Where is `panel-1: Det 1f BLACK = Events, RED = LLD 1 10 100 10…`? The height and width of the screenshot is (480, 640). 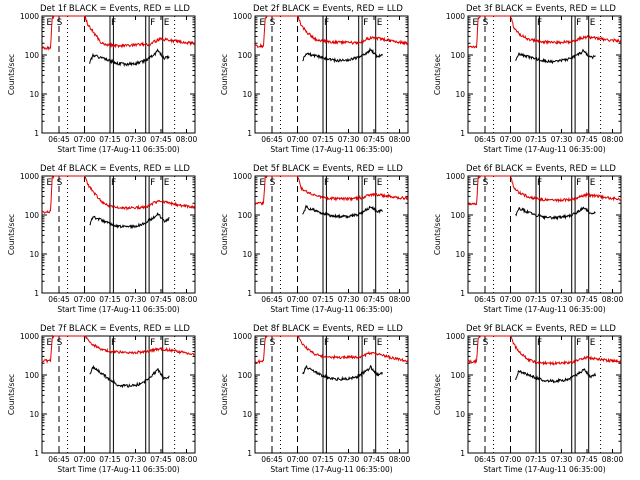 panel-1: Det 1f BLACK = Events, RED = LLD 1 10 100 10… is located at coordinates (102, 79).